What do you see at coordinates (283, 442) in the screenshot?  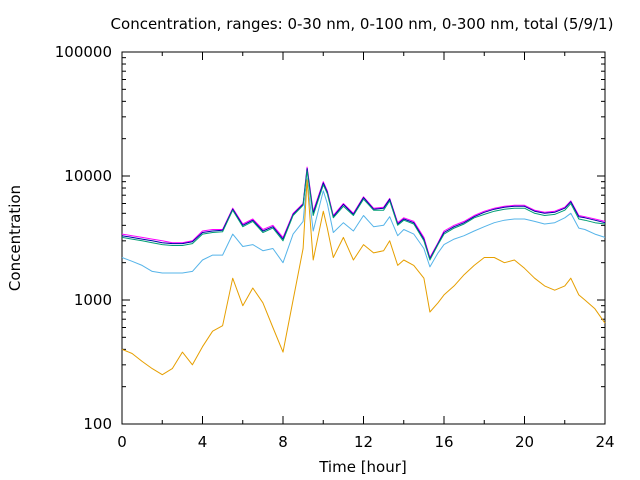 I see `x-tick-label: 8` at bounding box center [283, 442].